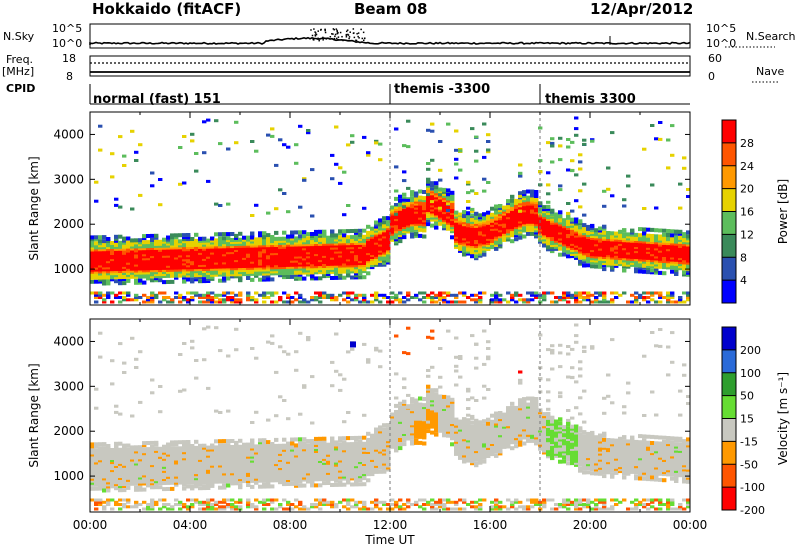  What do you see at coordinates (20, 59) in the screenshot?
I see `freq-label: Freq.` at bounding box center [20, 59].